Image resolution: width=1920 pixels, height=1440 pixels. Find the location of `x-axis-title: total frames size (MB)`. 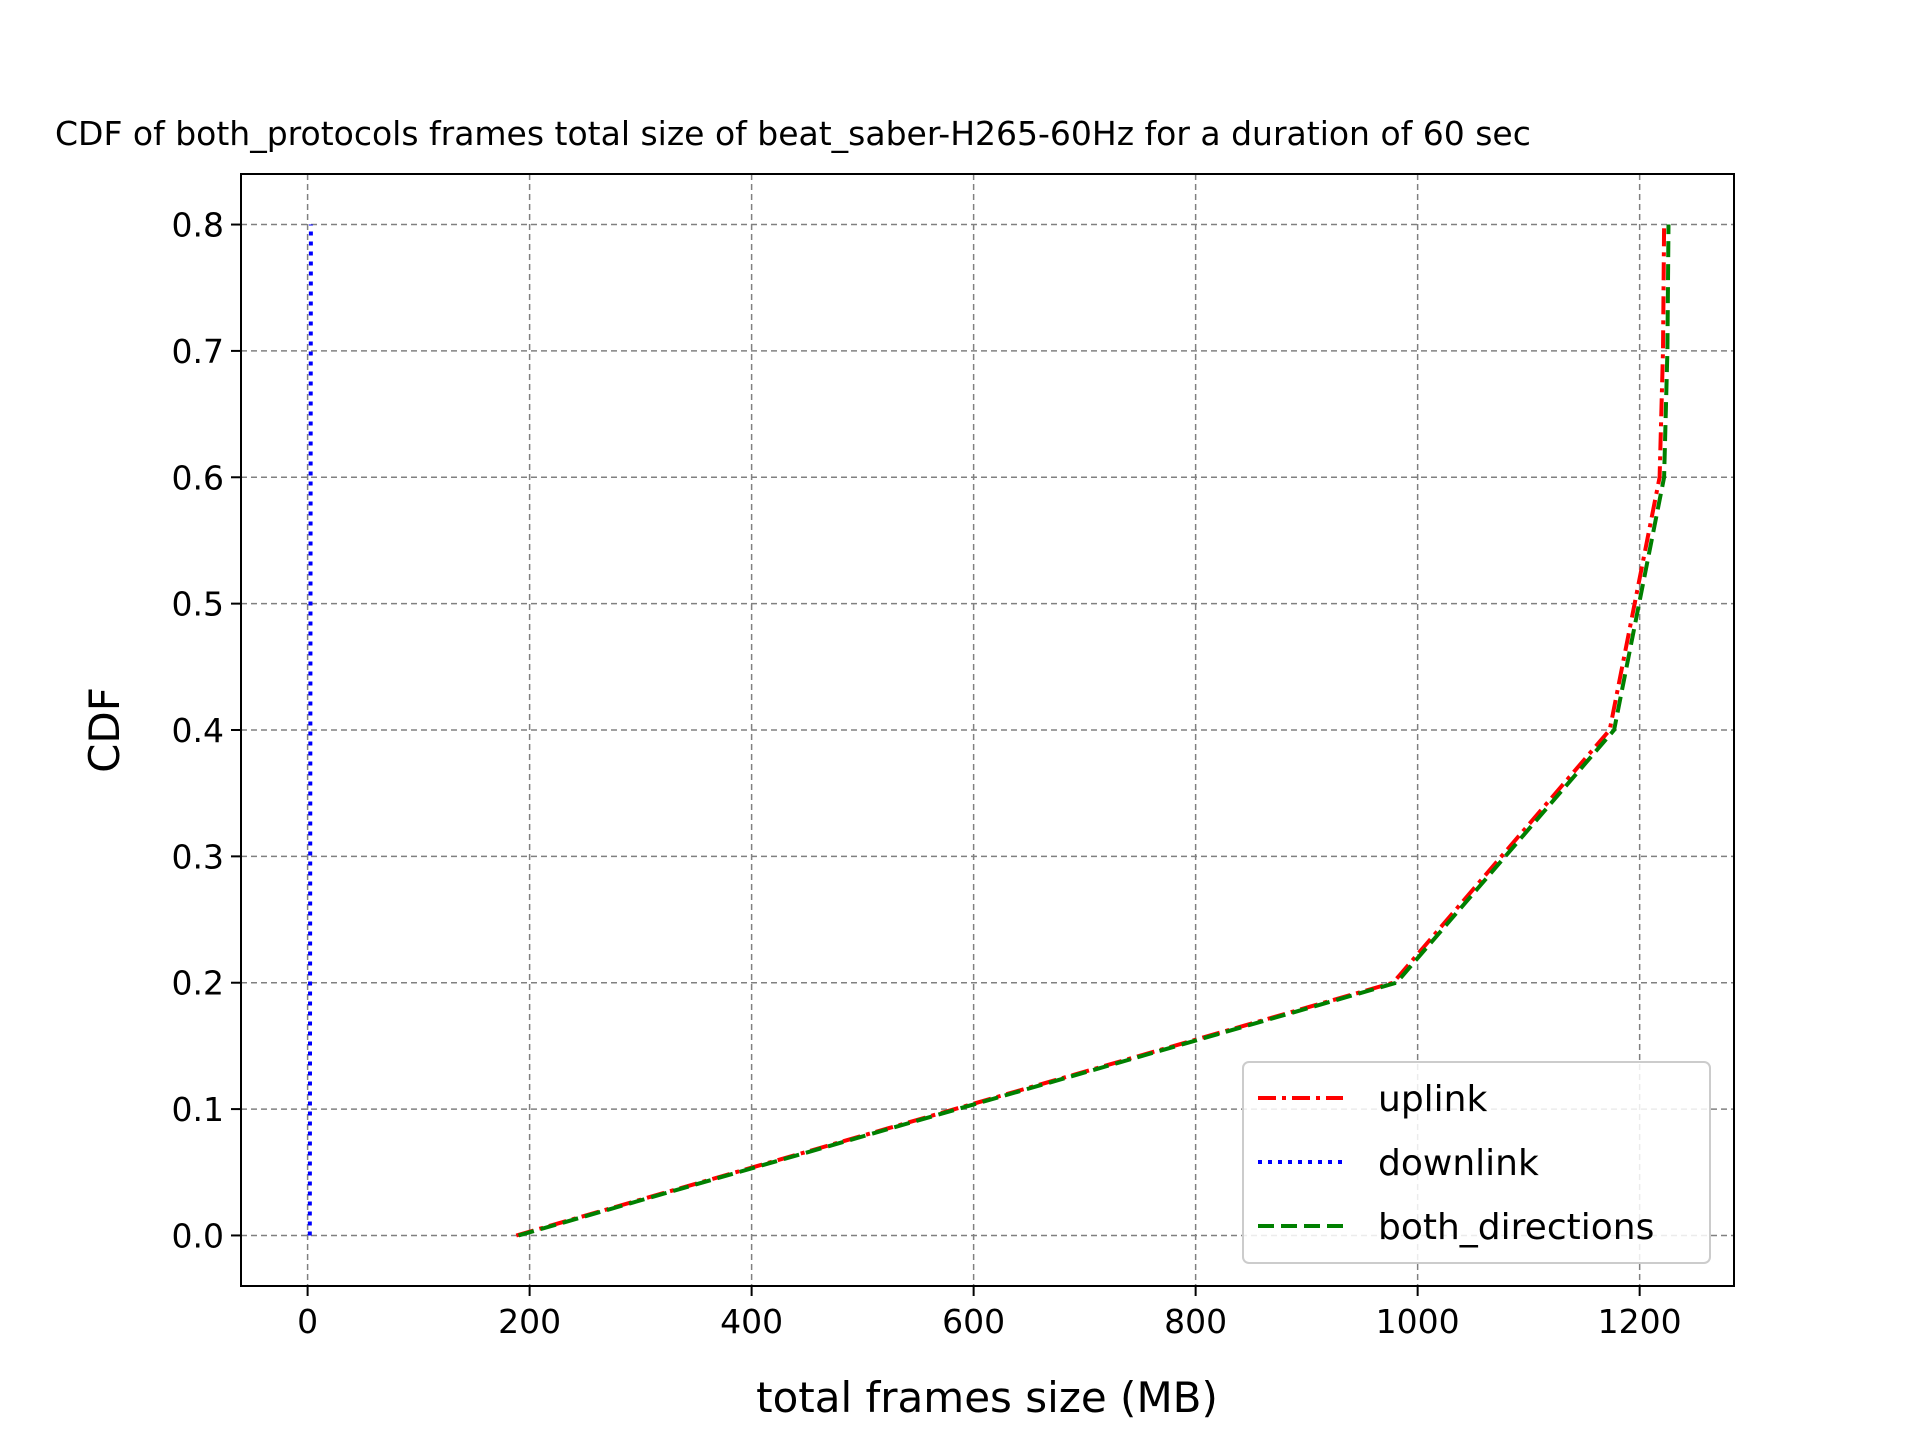

x-axis-title: total frames size (MB) is located at coordinates (987, 1397).